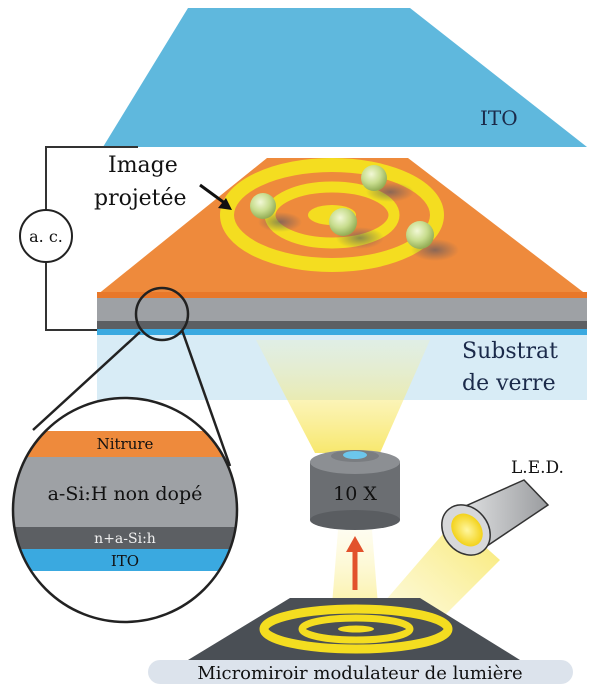 This screenshot has height=686, width=593. What do you see at coordinates (132, 398) in the screenshot?
I see `zoom-connector-lines` at bounding box center [132, 398].